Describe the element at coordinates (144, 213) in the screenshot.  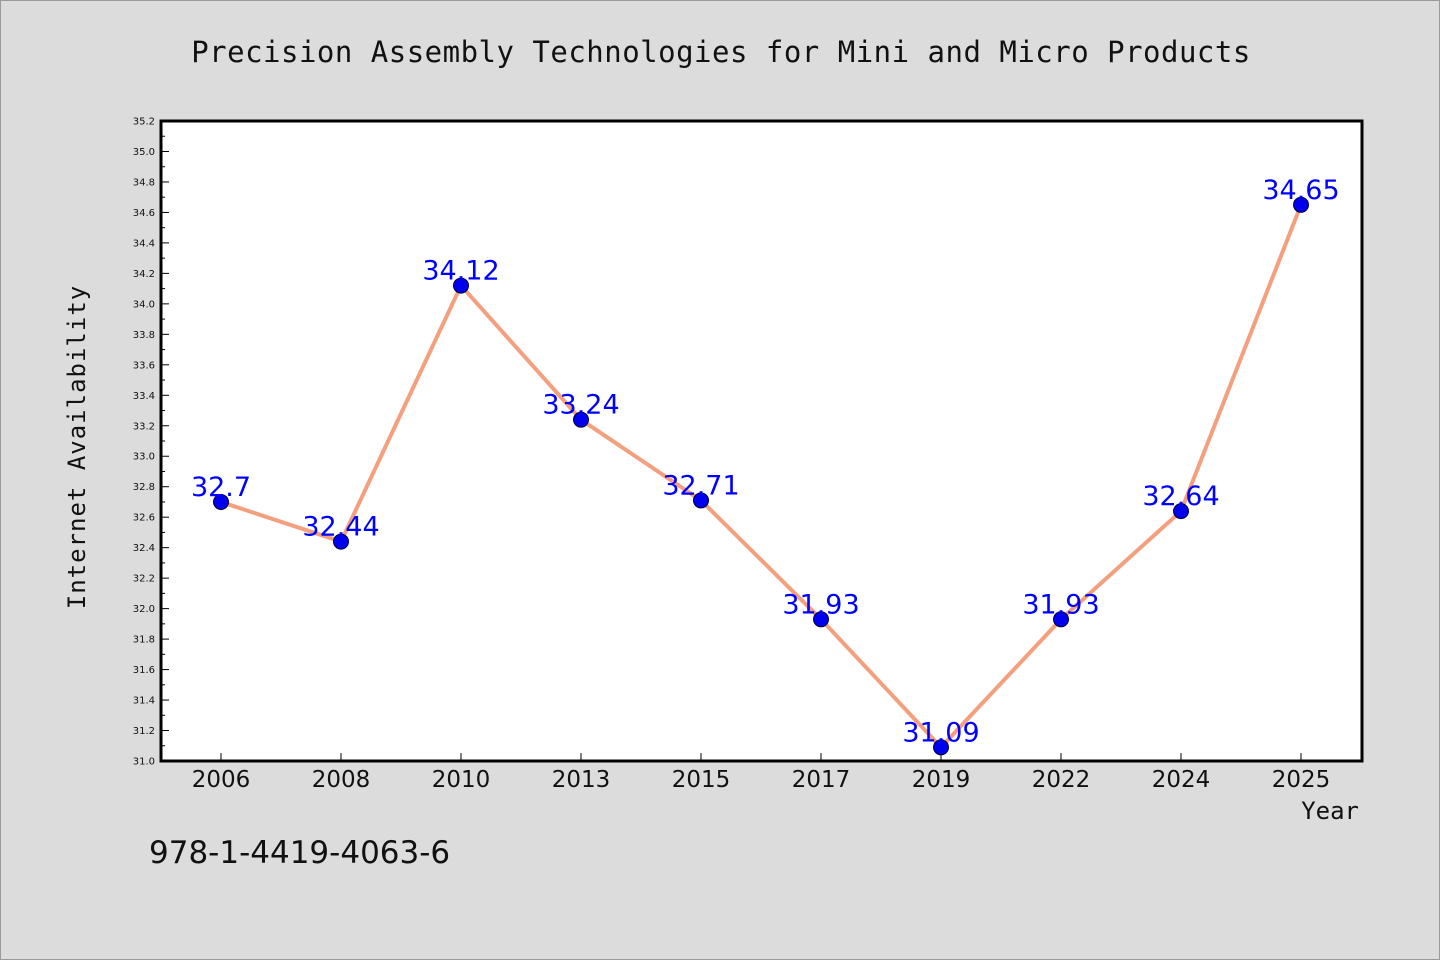
I see `y-tick-label: 34.6` at that location.